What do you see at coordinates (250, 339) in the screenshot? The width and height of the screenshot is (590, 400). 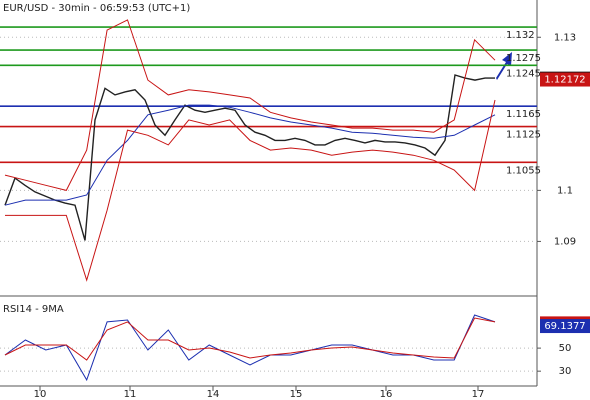 I see `series-line` at bounding box center [250, 339].